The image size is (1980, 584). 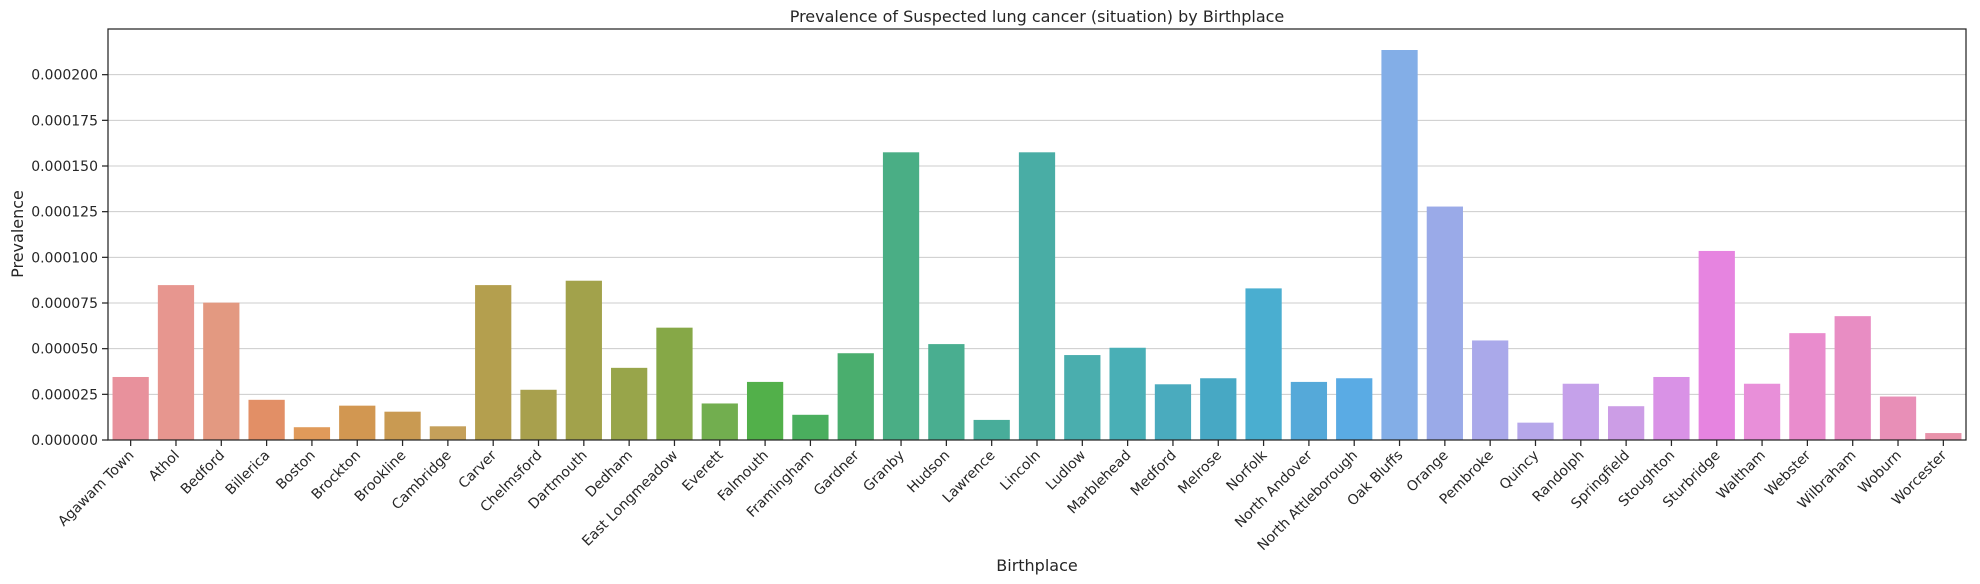 I want to click on y-tick-label: 0.000125, so click(x=64, y=213).